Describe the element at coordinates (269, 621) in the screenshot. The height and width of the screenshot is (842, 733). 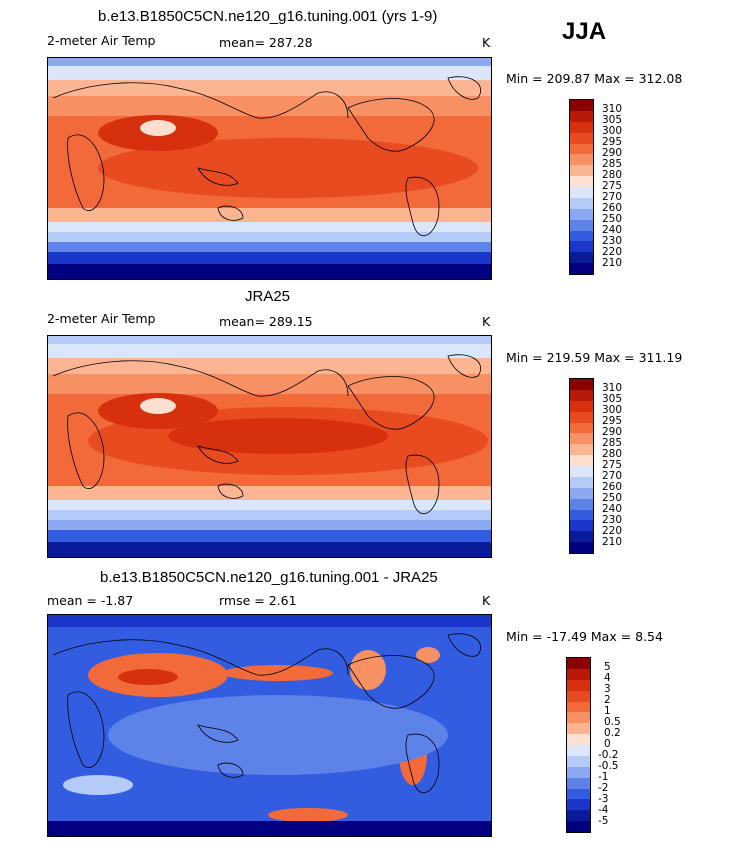
I see `map-3-arctic` at that location.